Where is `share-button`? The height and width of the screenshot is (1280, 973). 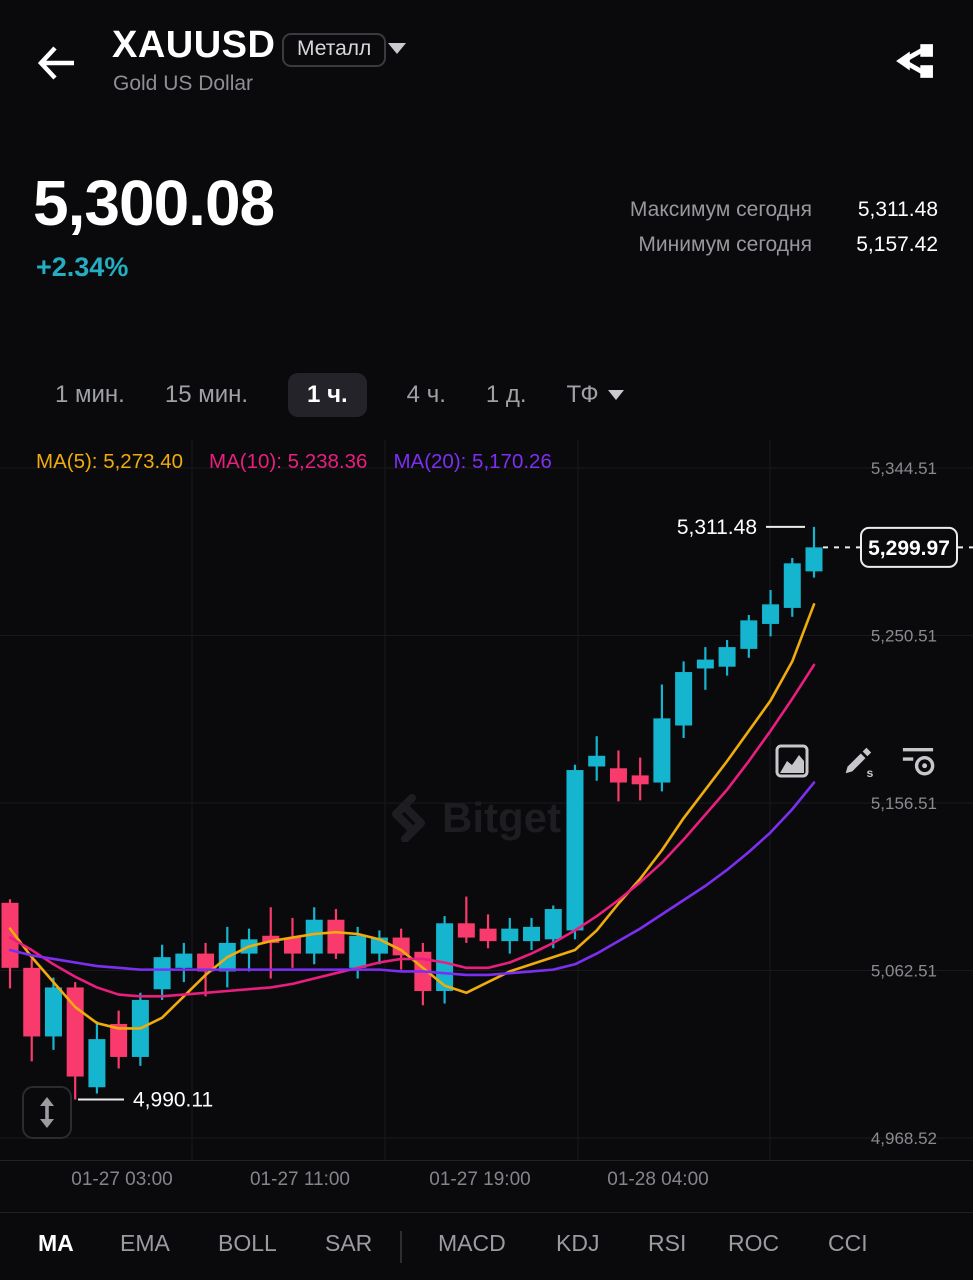 share-button is located at coordinates (915, 62).